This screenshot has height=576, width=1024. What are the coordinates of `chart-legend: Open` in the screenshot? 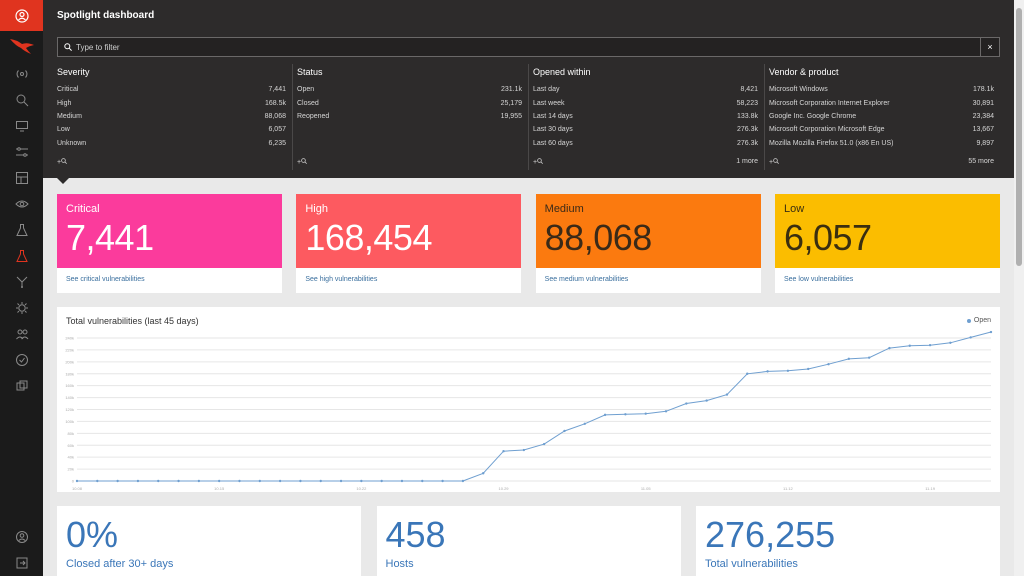 It's located at (978, 320).